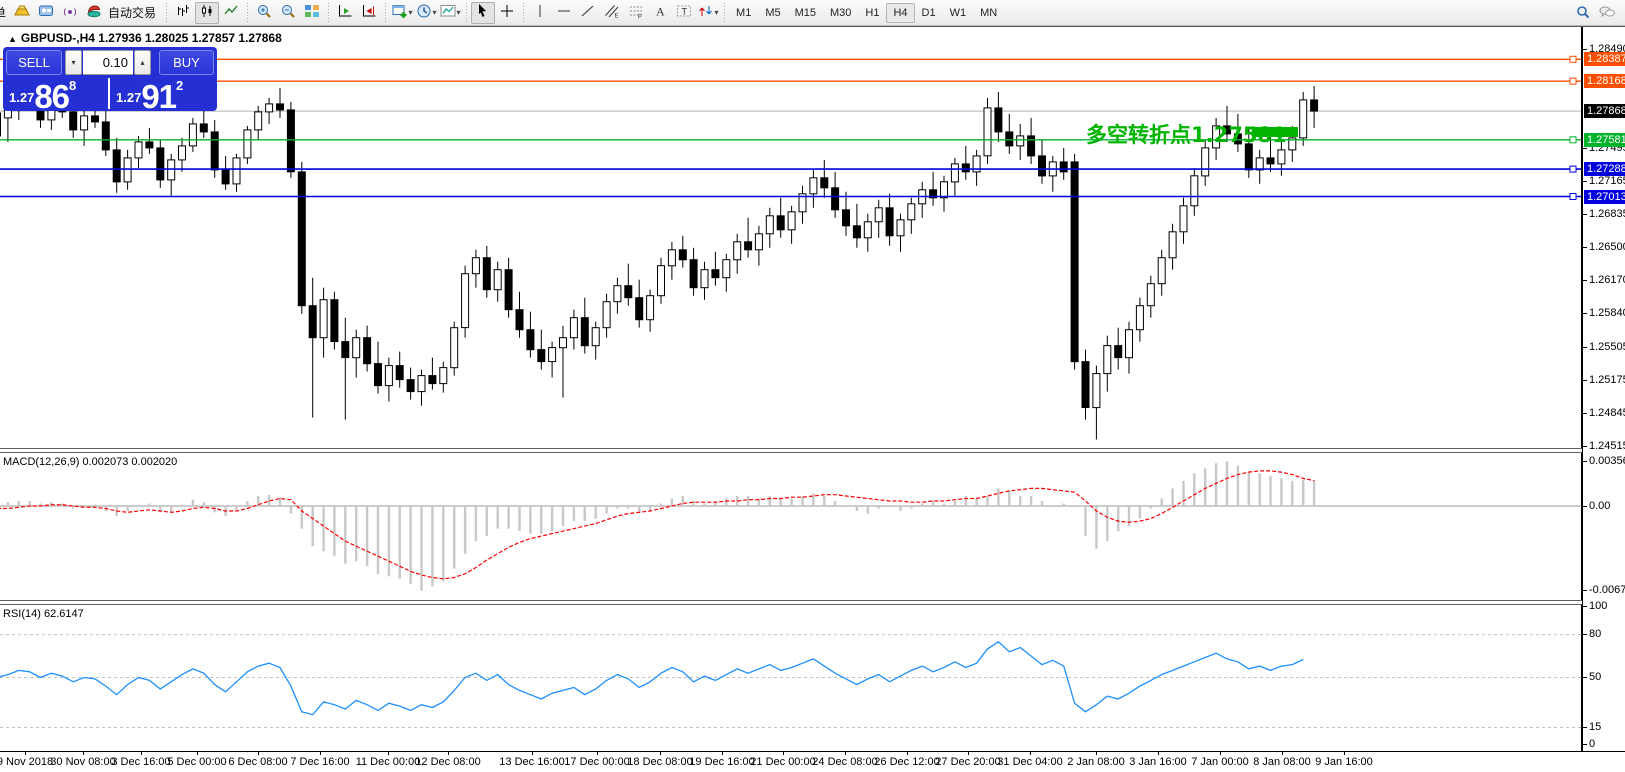 The width and height of the screenshot is (1625, 772). What do you see at coordinates (872, 13) in the screenshot?
I see `timeframe-h1-button: H1` at bounding box center [872, 13].